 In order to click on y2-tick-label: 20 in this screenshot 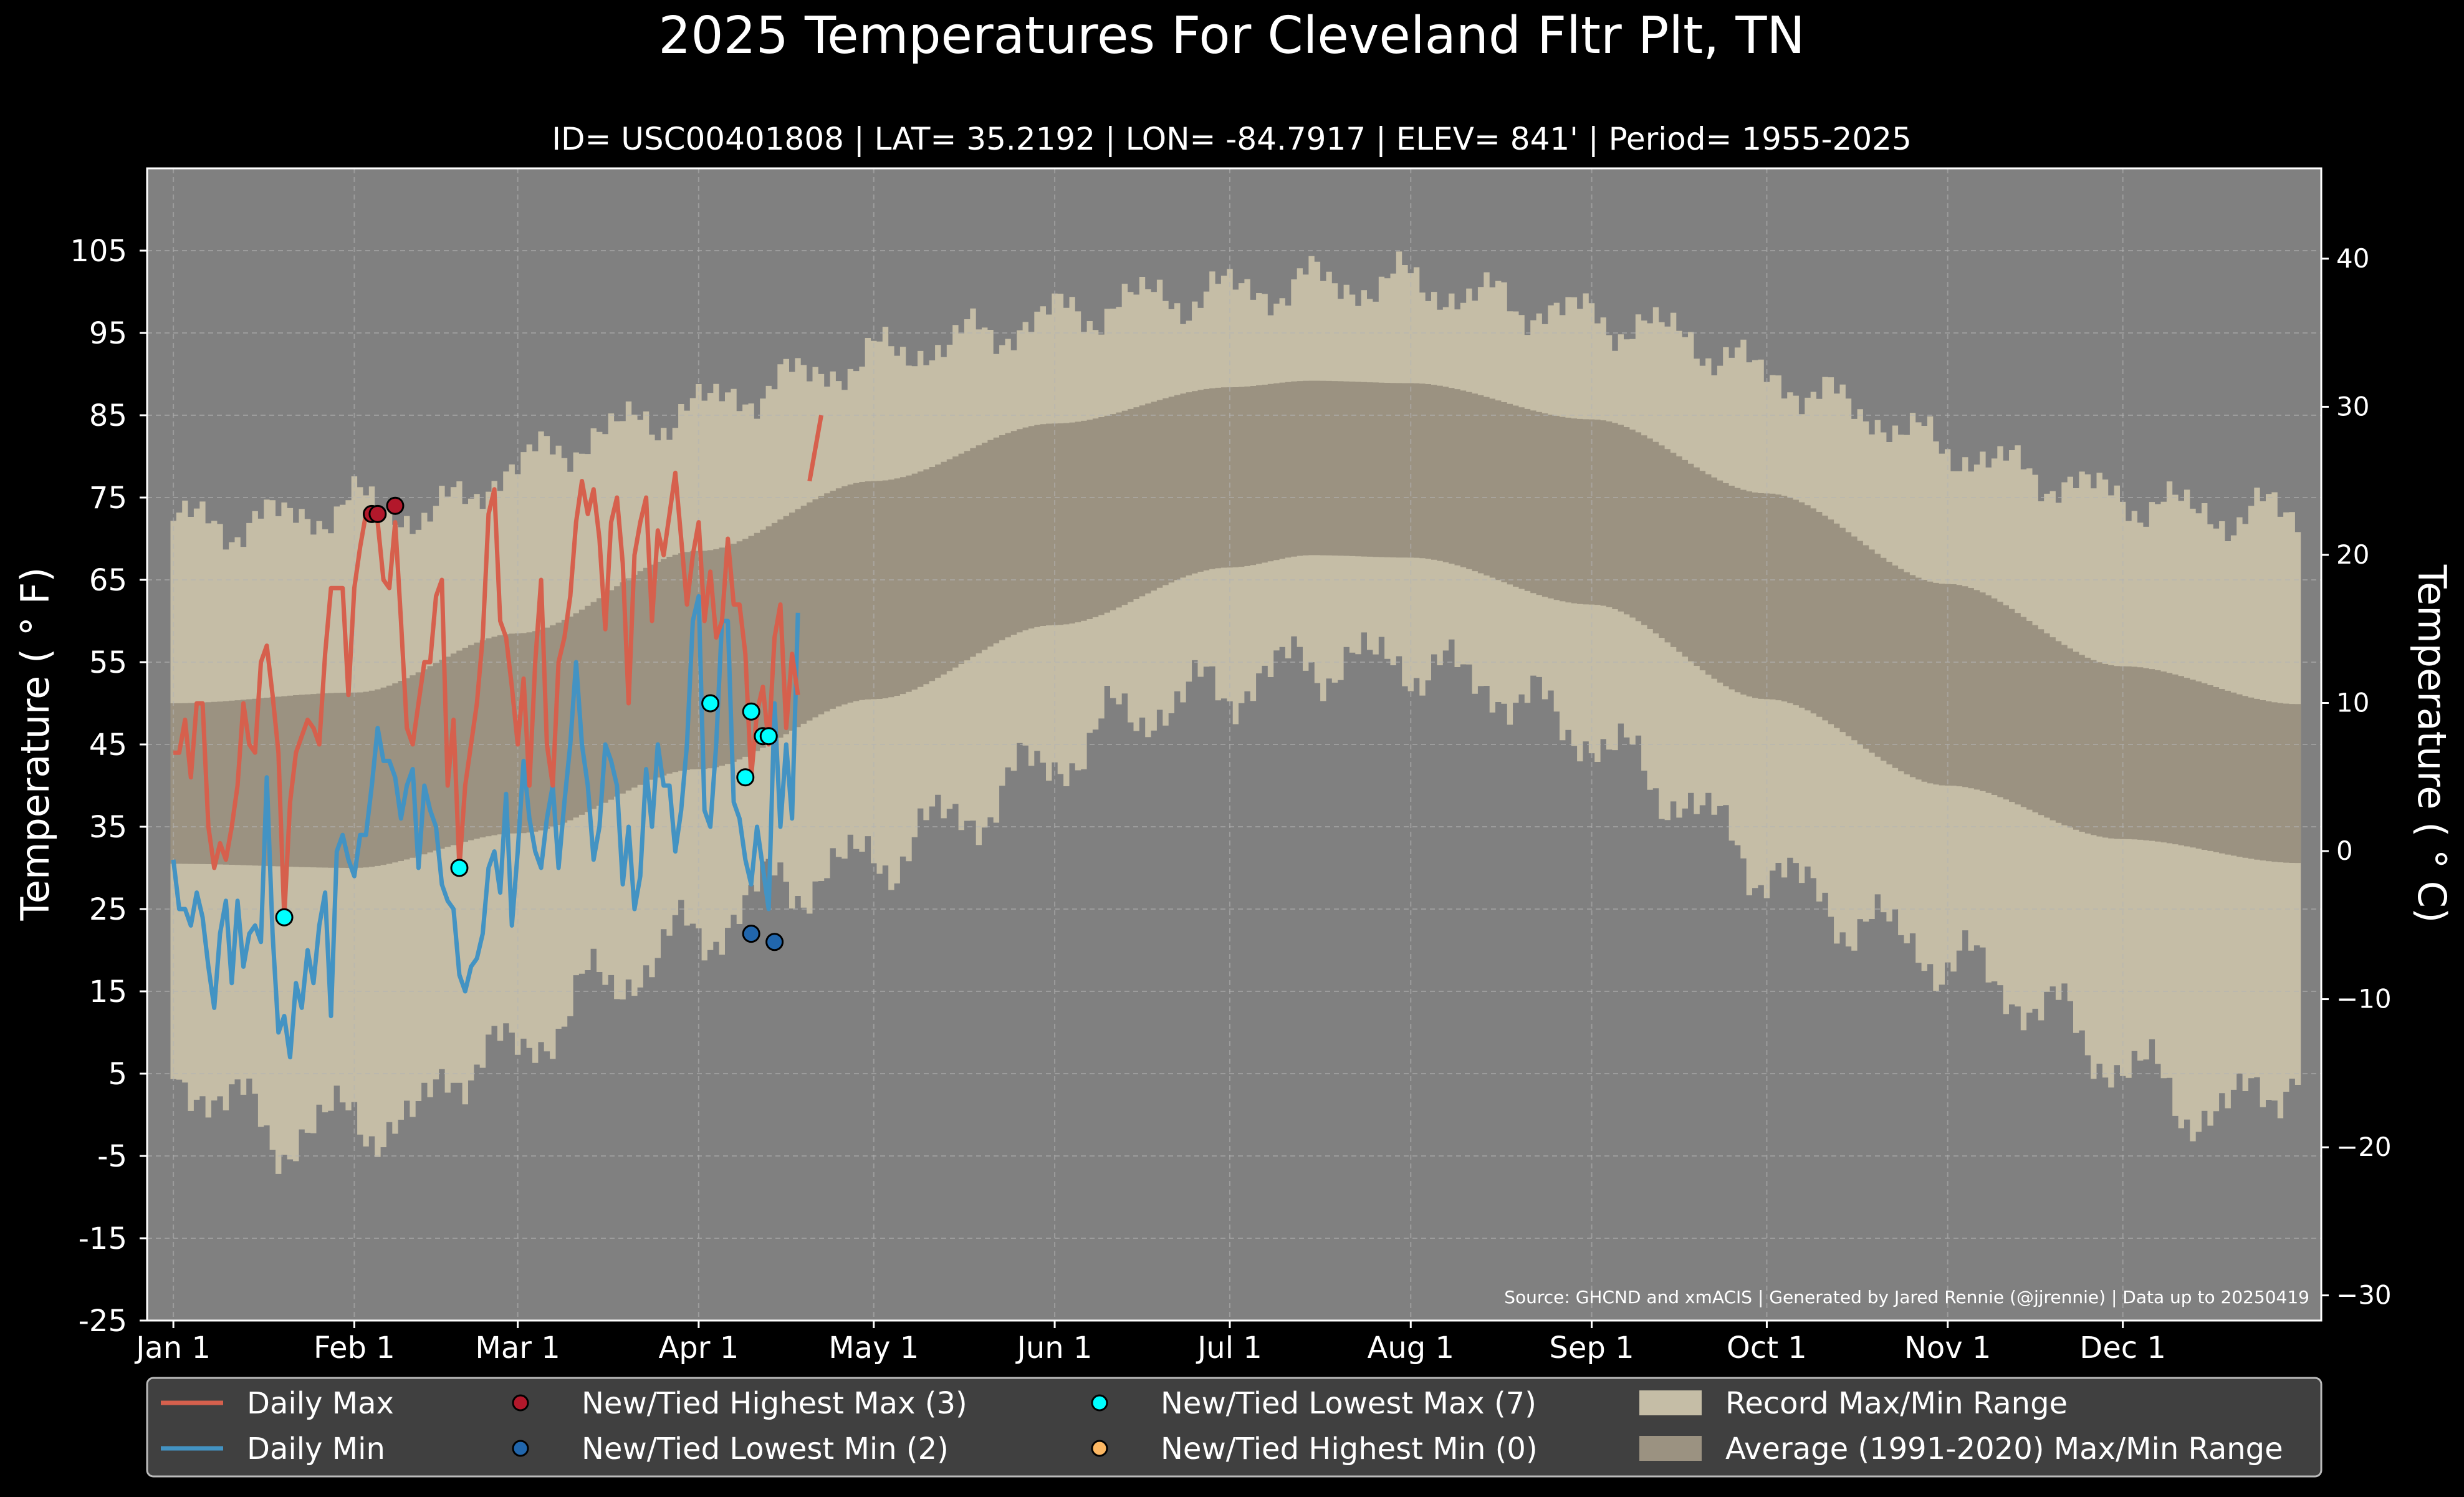, I will do `click(2352, 554)`.